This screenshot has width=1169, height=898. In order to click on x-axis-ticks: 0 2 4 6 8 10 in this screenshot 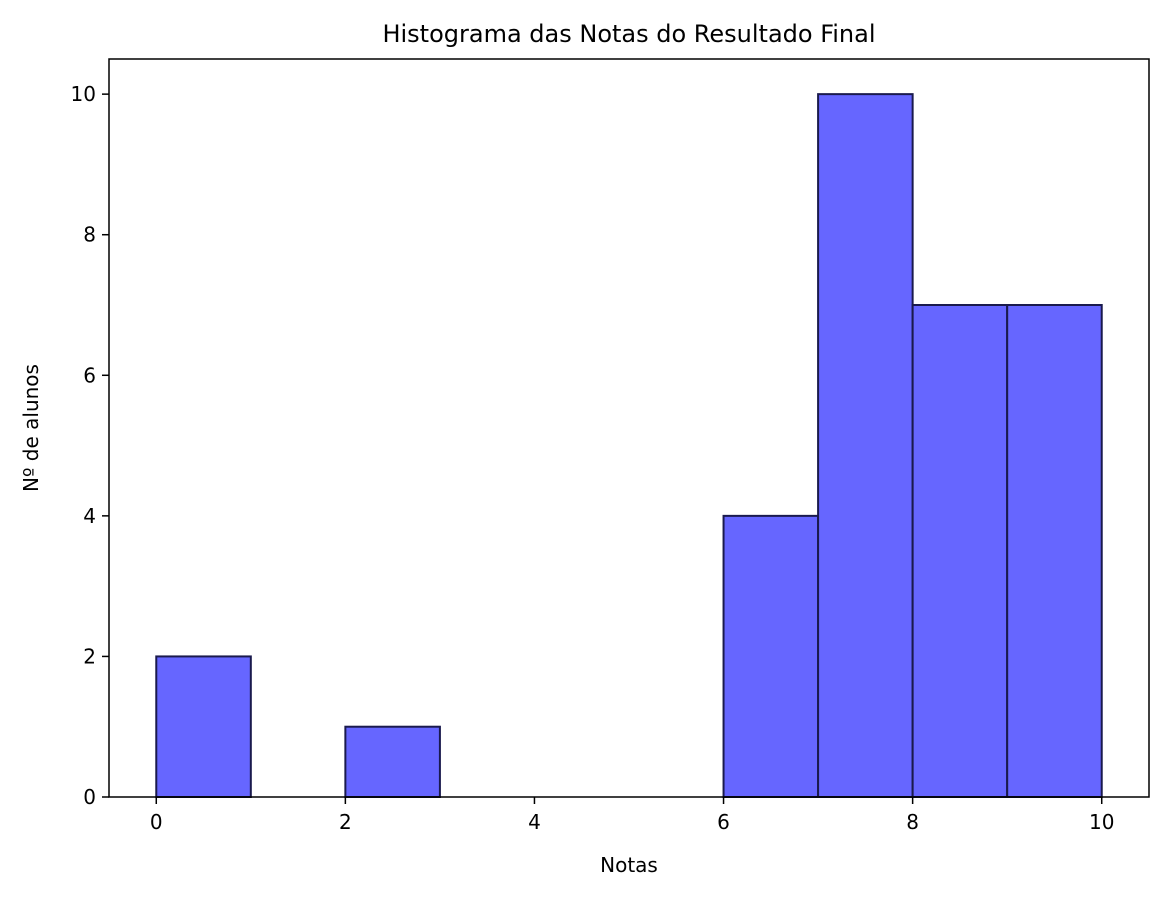, I will do `click(632, 815)`.